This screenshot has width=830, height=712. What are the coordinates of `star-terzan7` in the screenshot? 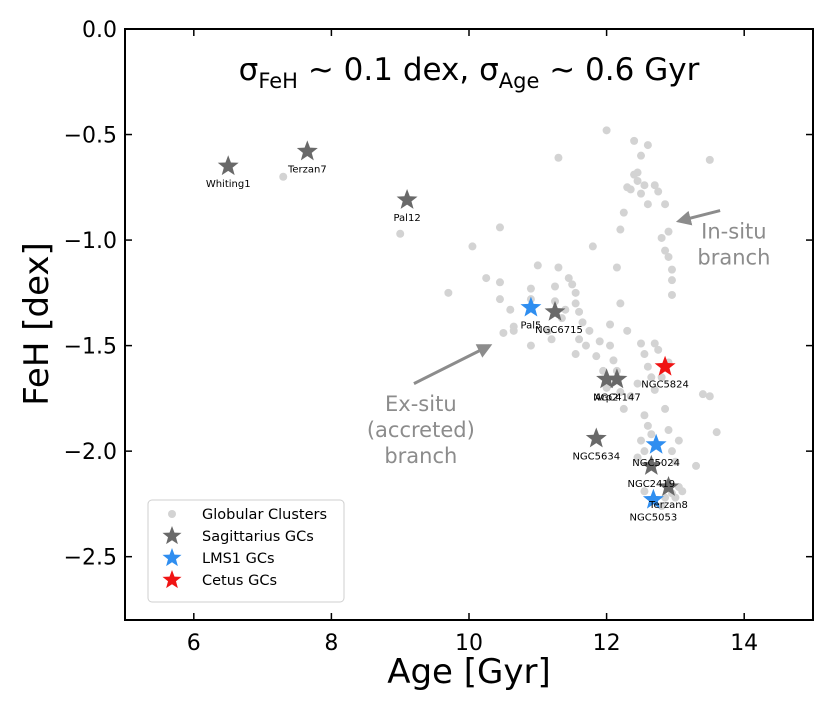 It's located at (307, 150).